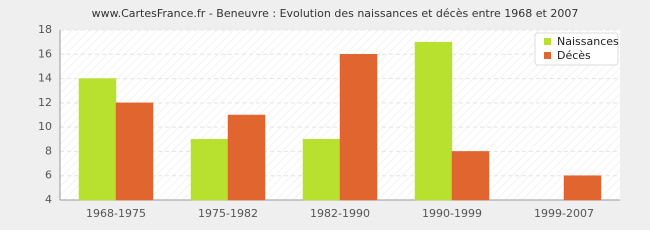 This screenshot has width=650, height=240. What do you see at coordinates (48, 150) in the screenshot?
I see `y-tick-label: 8` at bounding box center [48, 150].